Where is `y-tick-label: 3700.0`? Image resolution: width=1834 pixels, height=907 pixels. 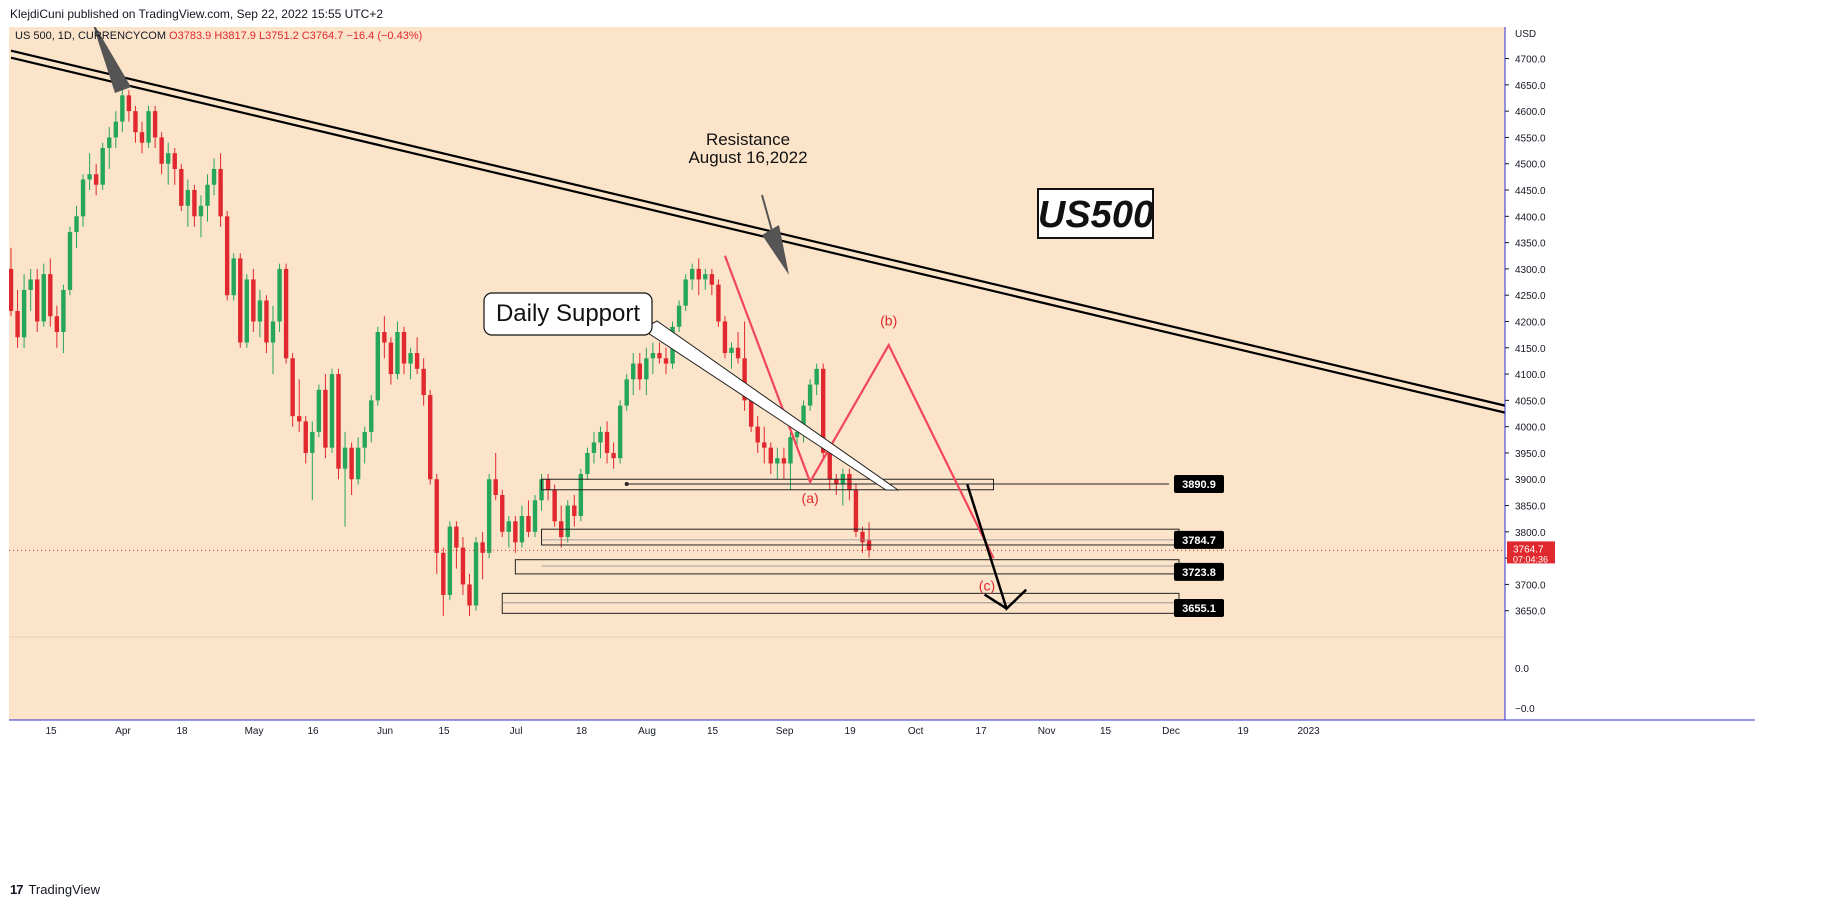
y-tick-label: 3700.0 is located at coordinates (1530, 585).